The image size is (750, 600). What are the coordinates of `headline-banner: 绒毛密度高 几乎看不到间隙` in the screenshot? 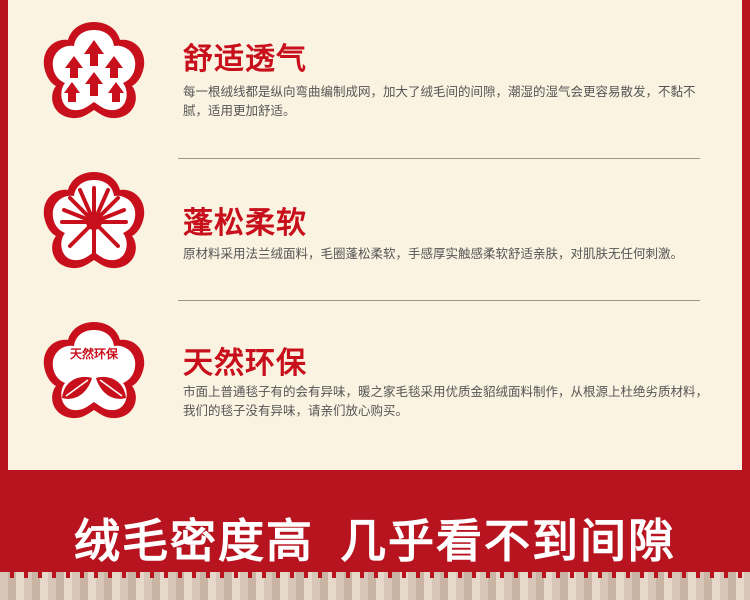 It's located at (375, 545).